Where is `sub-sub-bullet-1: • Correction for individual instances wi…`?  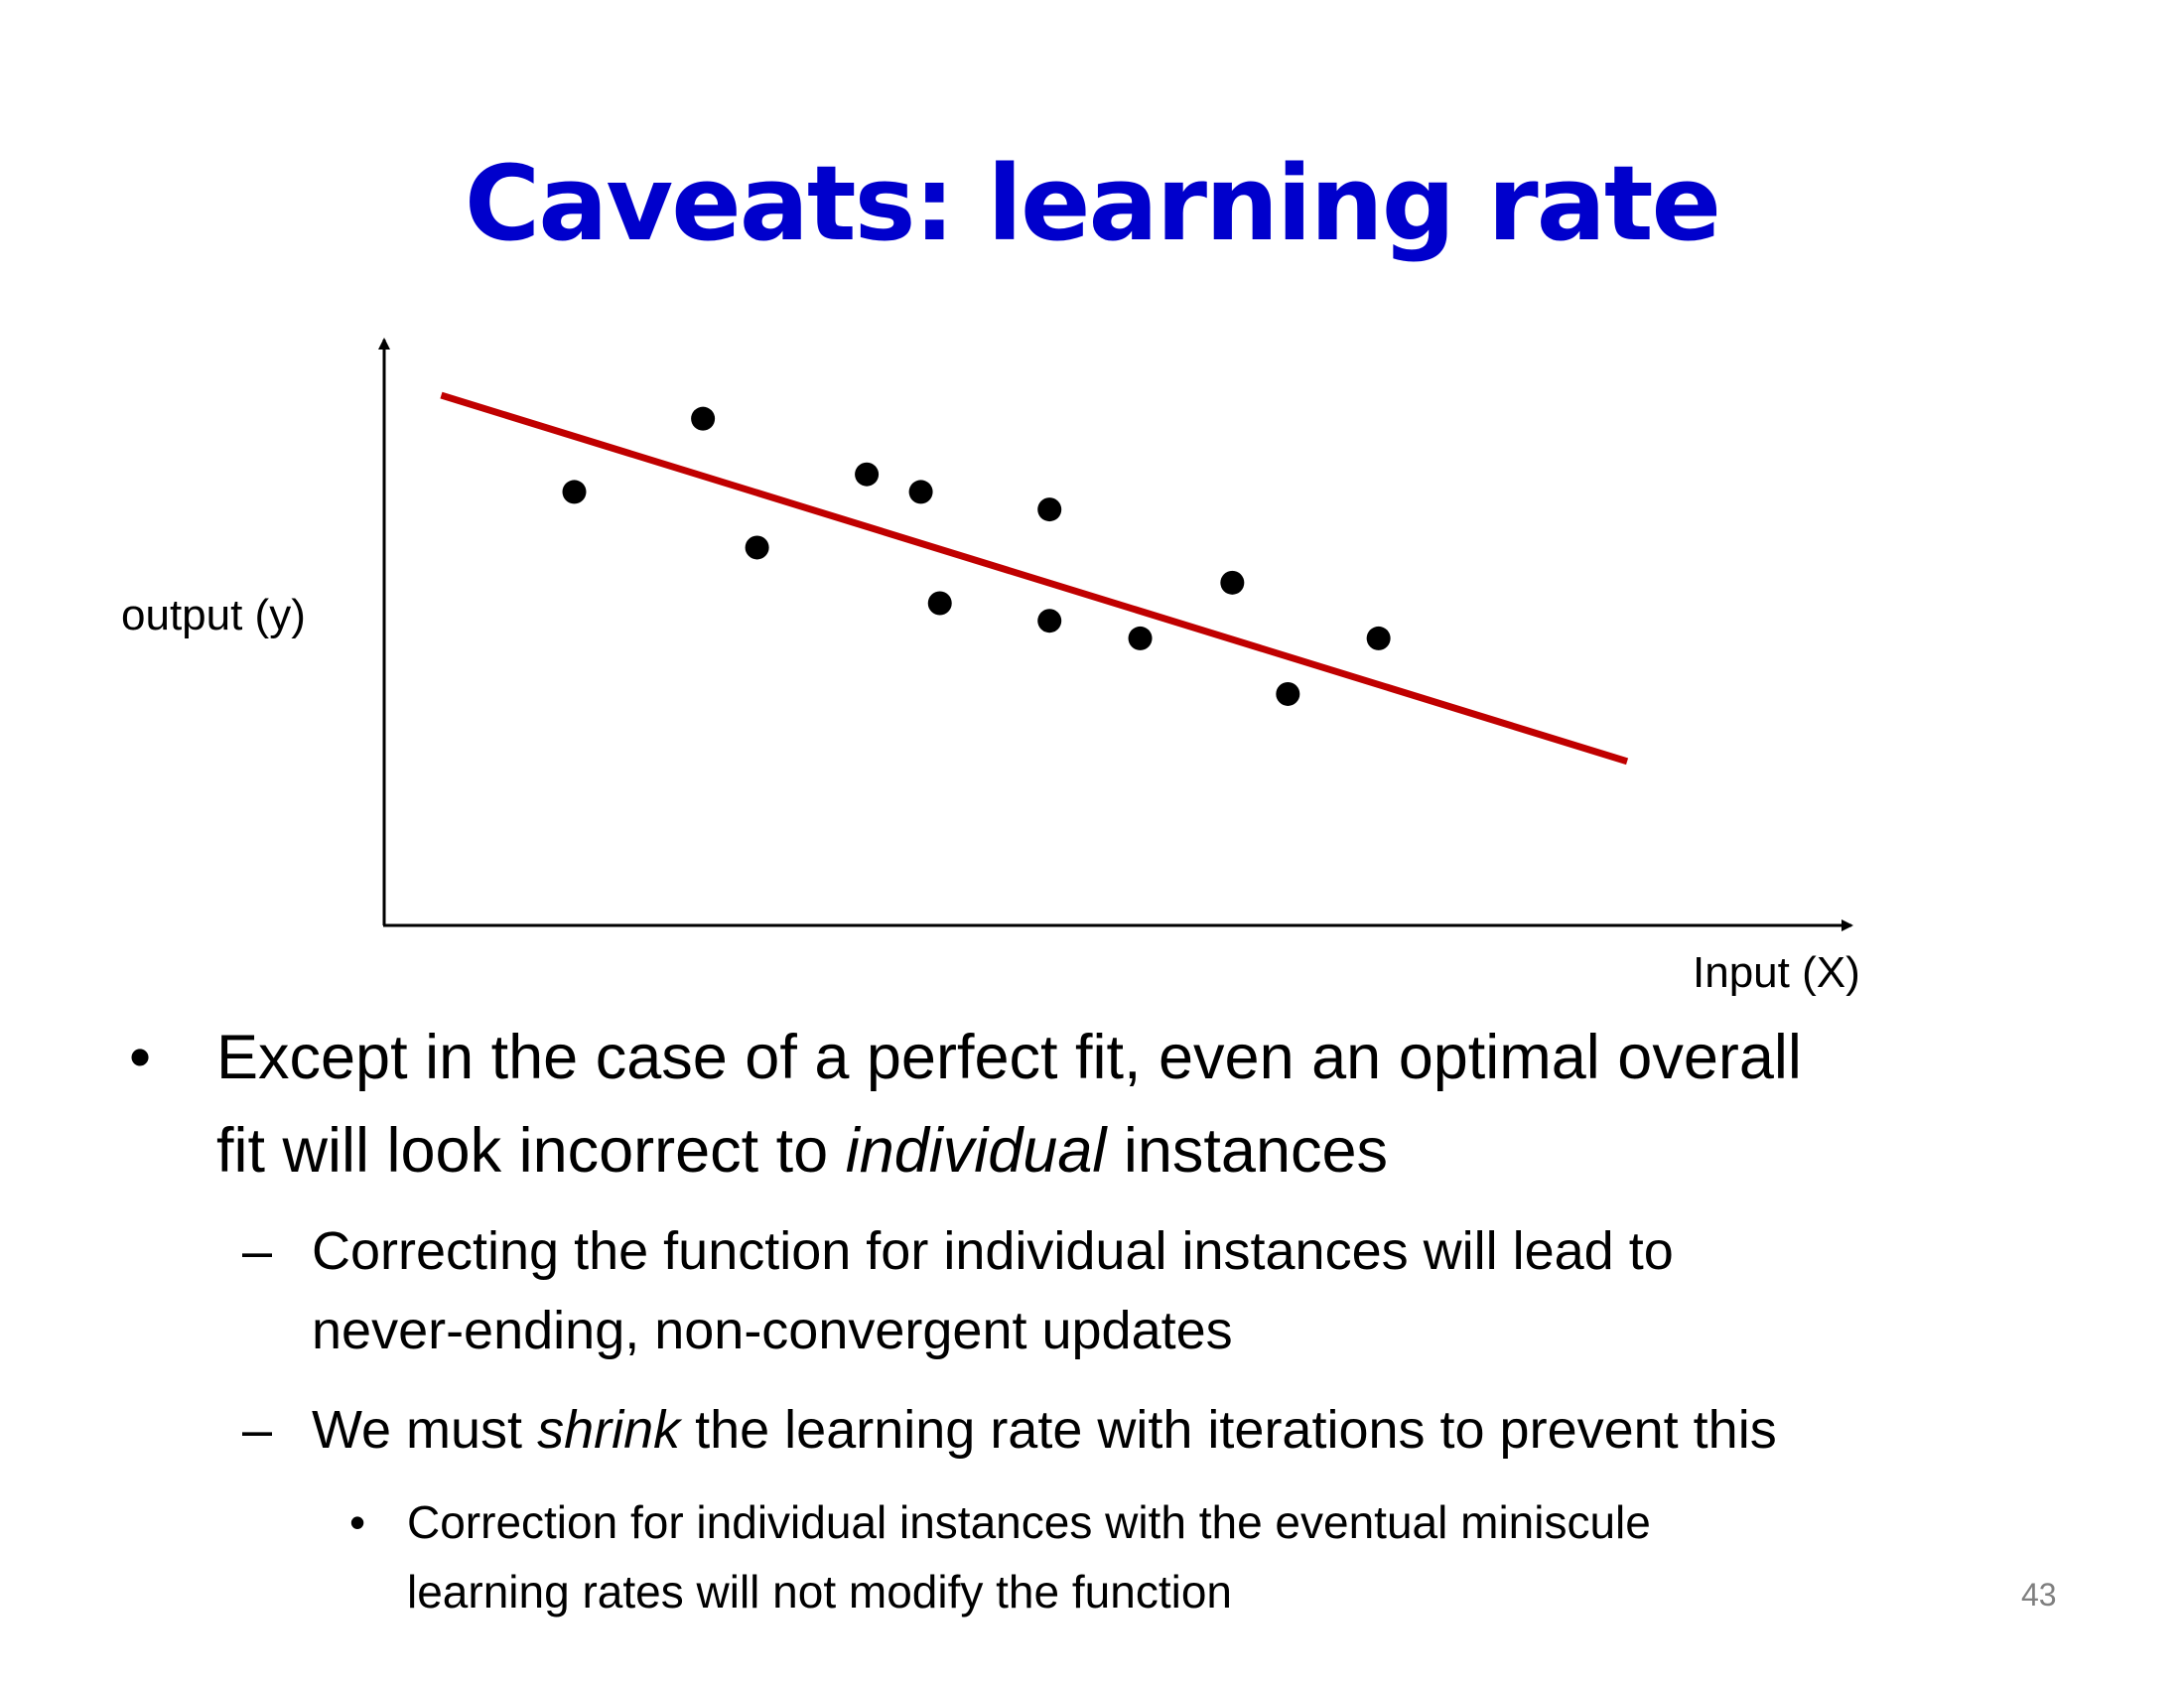 sub-sub-bullet-1: • Correction for individual instances wi… is located at coordinates (1000, 1556).